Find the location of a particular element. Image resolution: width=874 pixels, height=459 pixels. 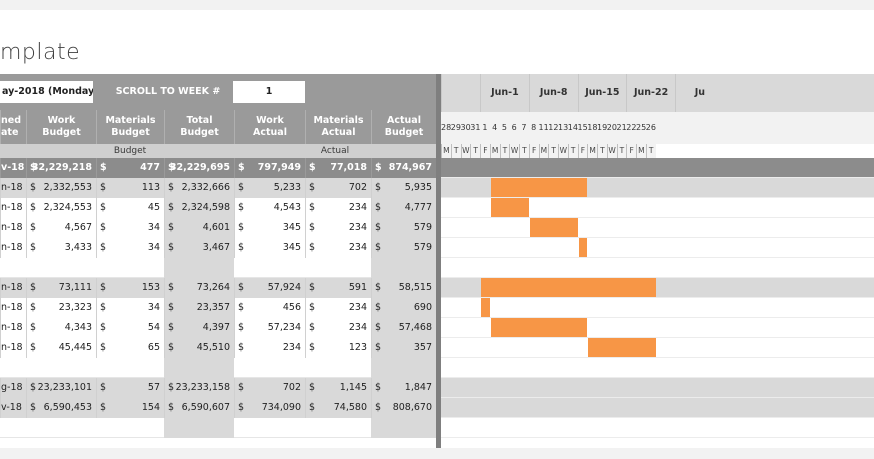

cell-ab: $690 is located at coordinates (403, 308).